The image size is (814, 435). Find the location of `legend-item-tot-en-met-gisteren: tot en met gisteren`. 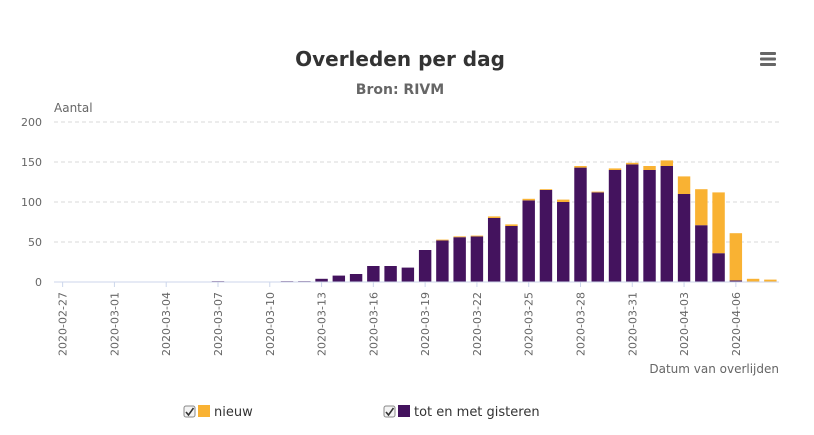

legend-item-tot-en-met-gisteren: tot en met gisteren is located at coordinates (461, 412).